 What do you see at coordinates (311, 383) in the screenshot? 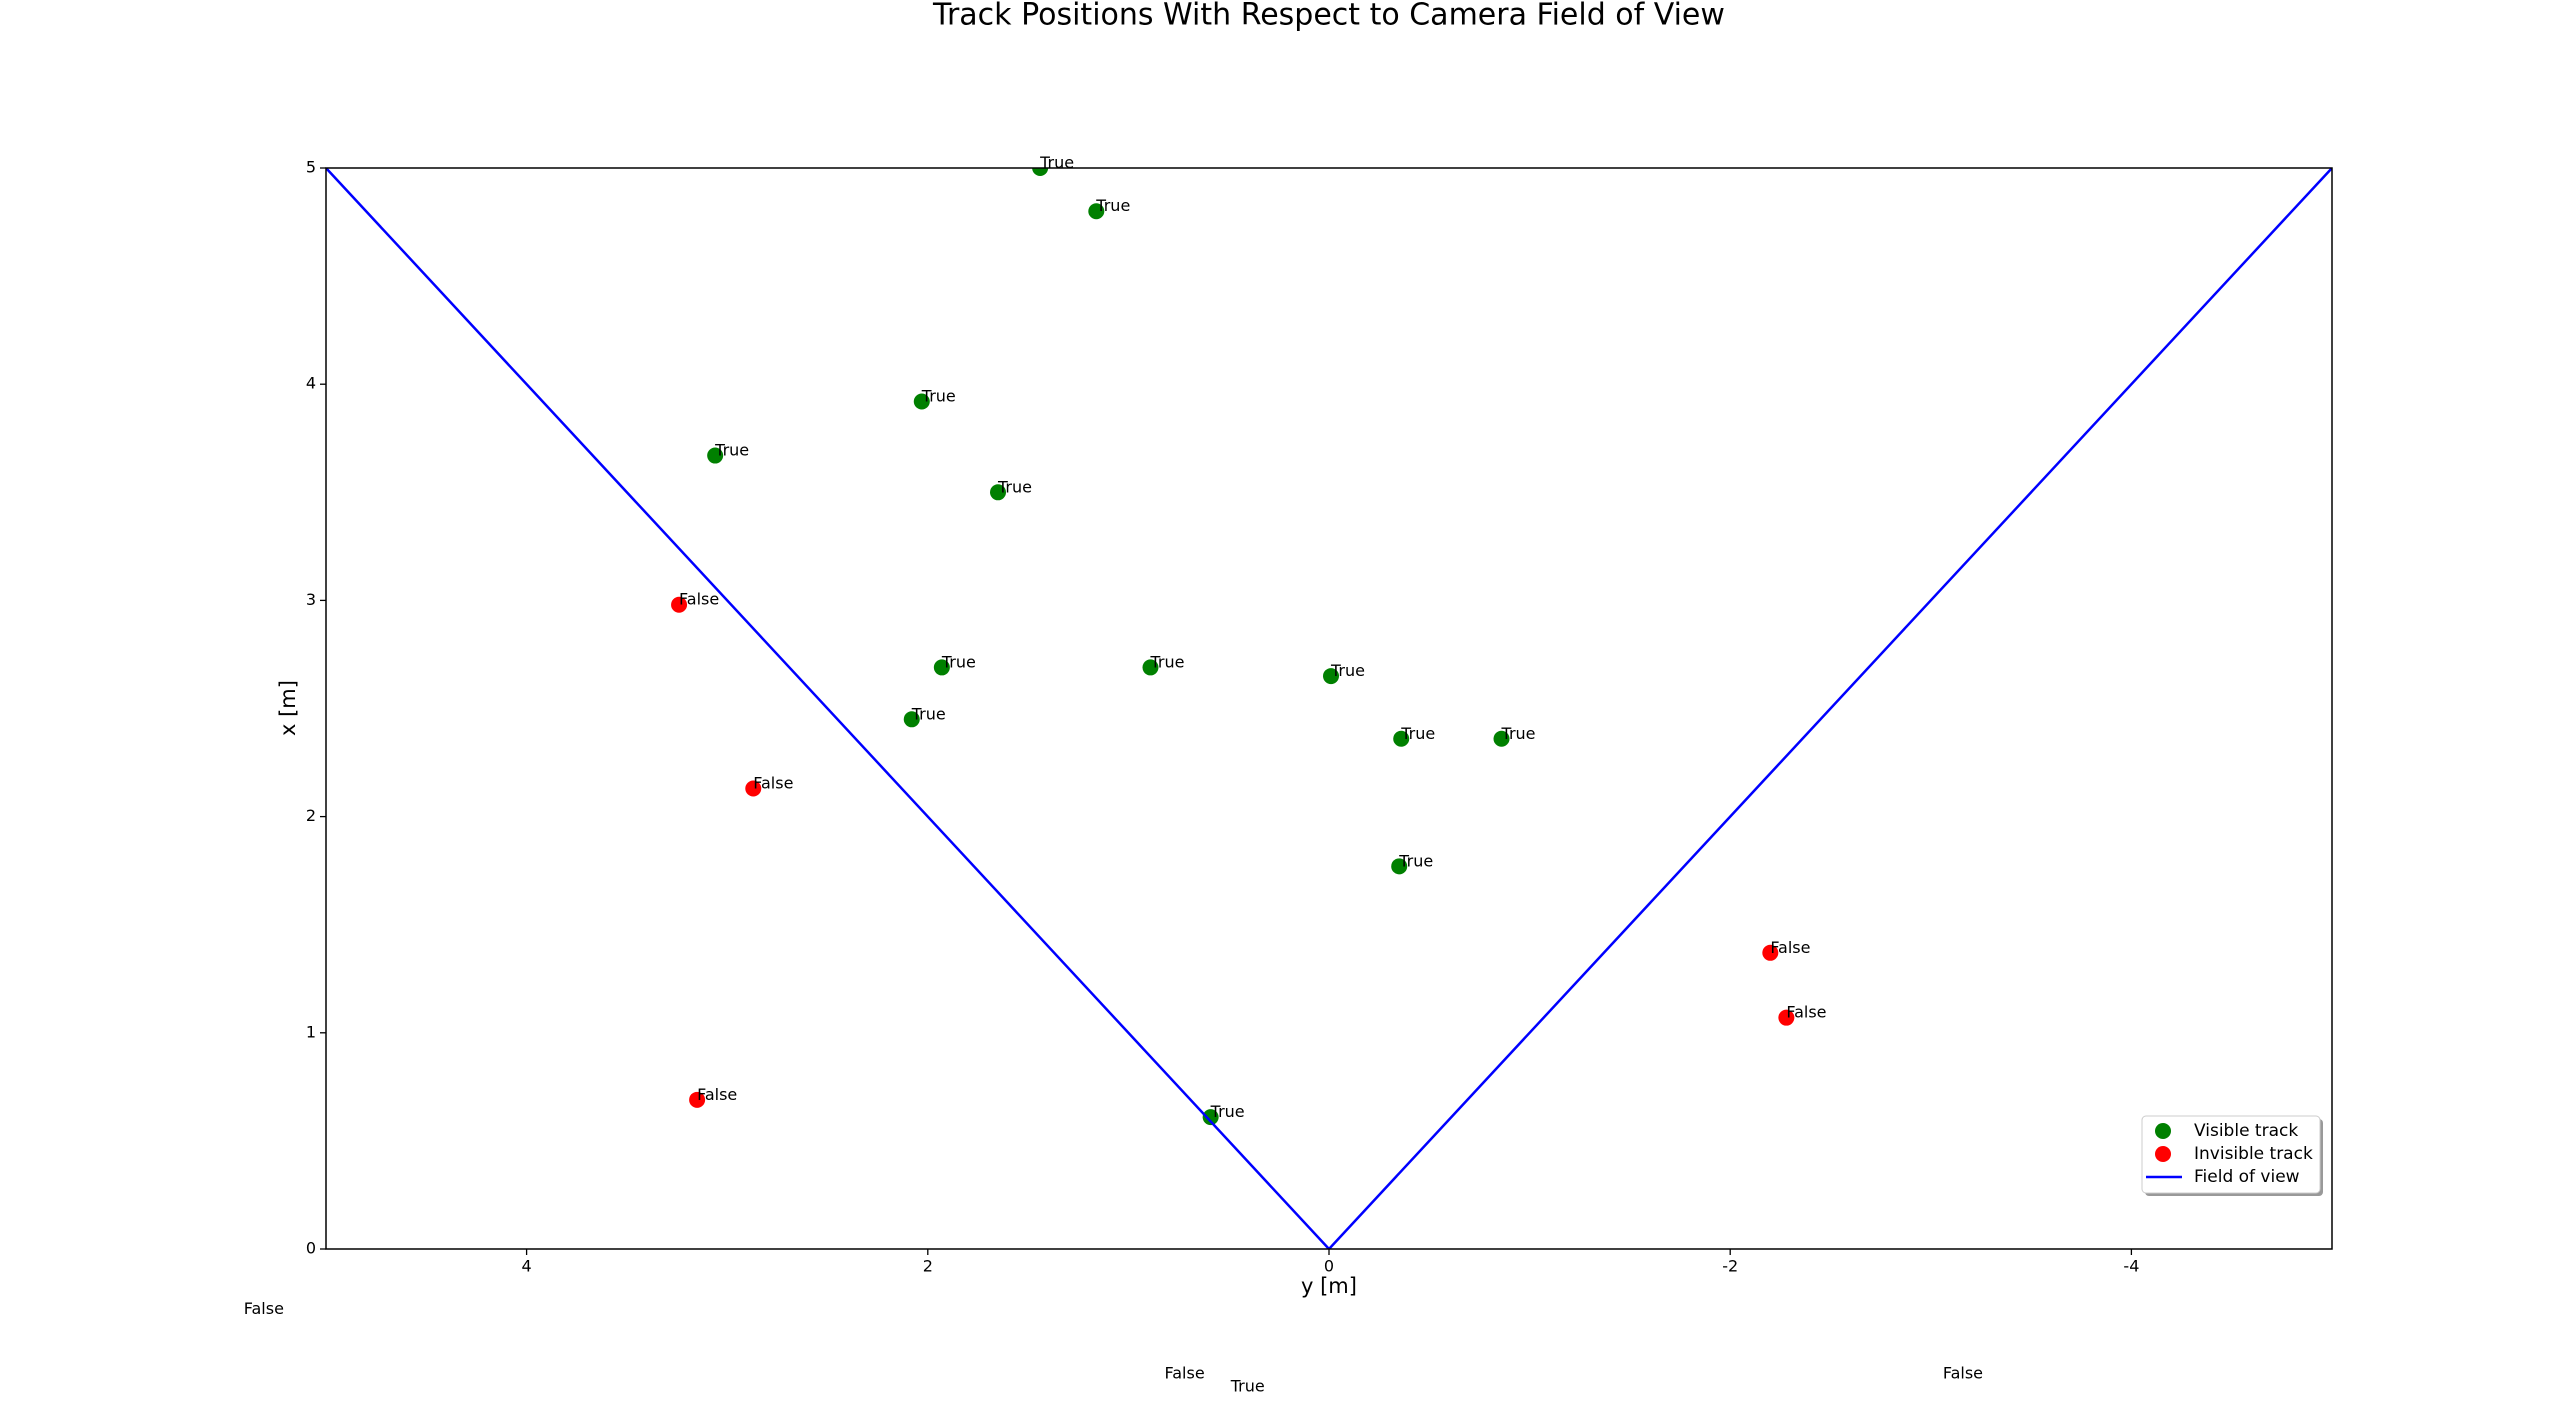
I see `y-tick-label: 4` at bounding box center [311, 383].